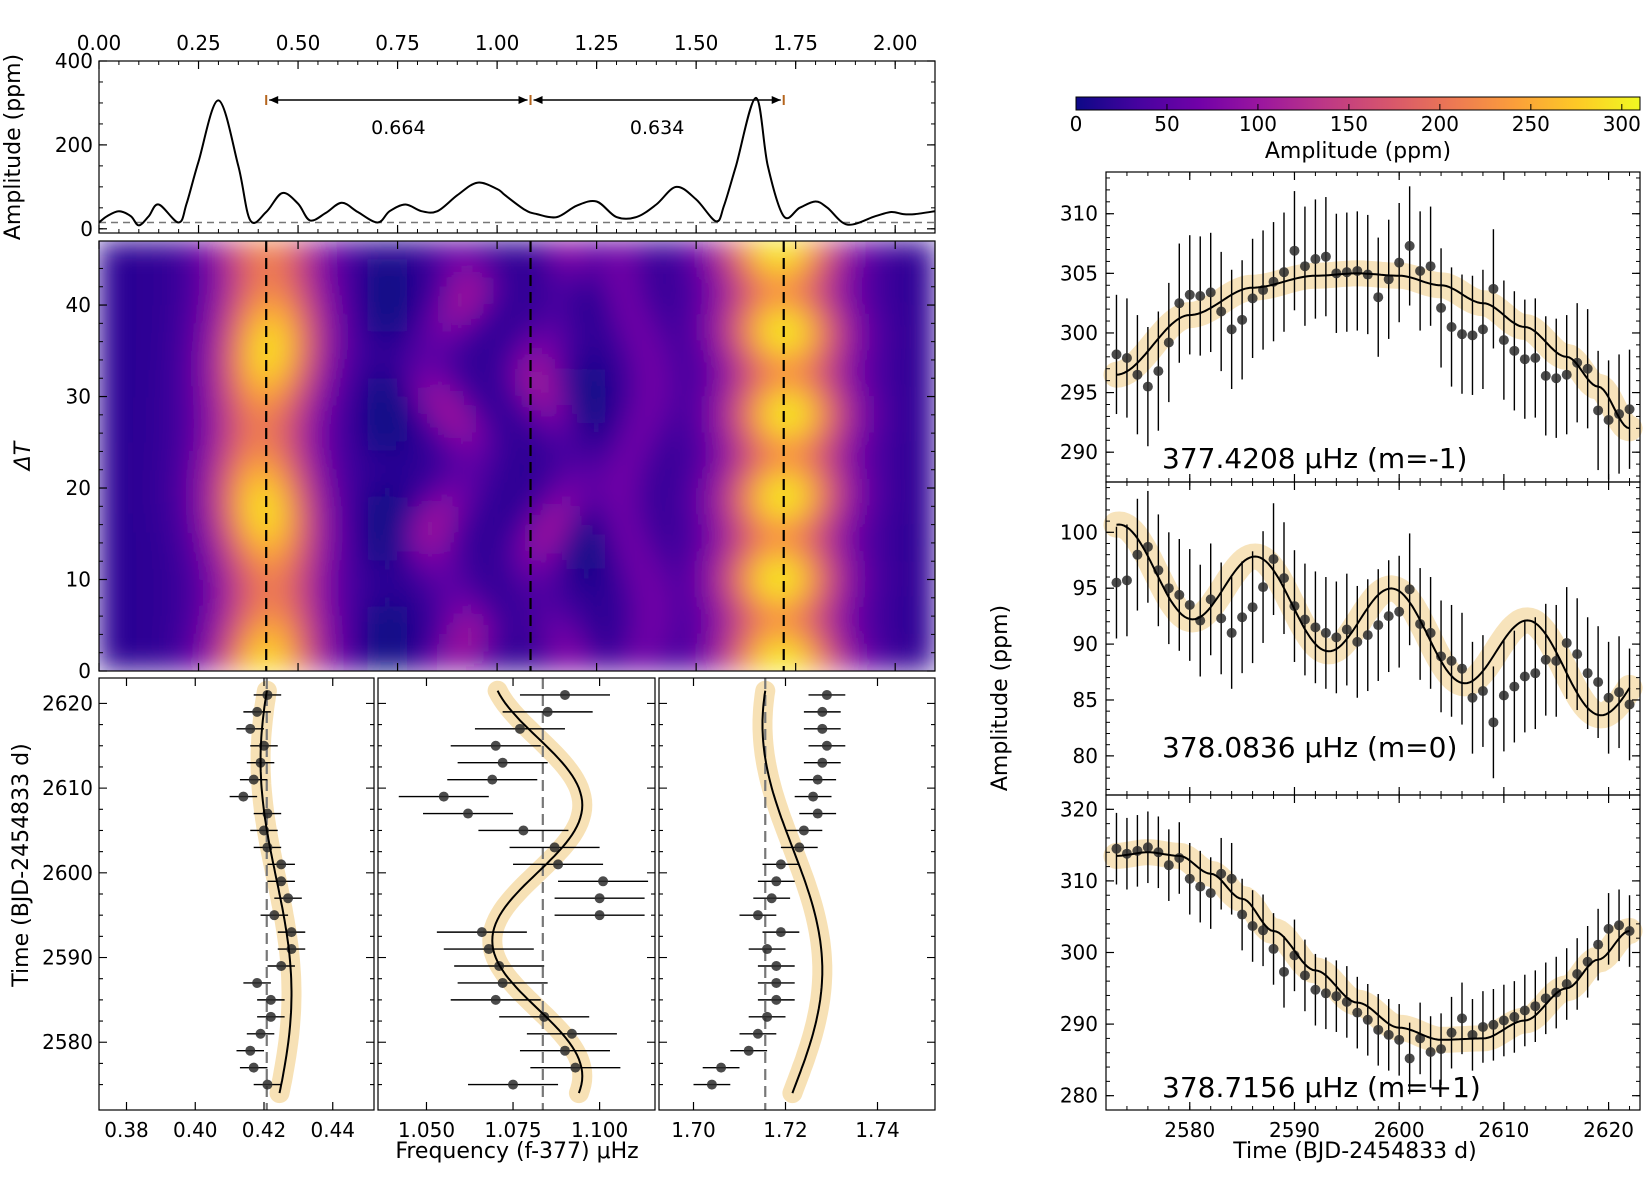 The height and width of the screenshot is (1200, 1650). What do you see at coordinates (274, 100) in the screenshot?
I see `arrow-head` at bounding box center [274, 100].